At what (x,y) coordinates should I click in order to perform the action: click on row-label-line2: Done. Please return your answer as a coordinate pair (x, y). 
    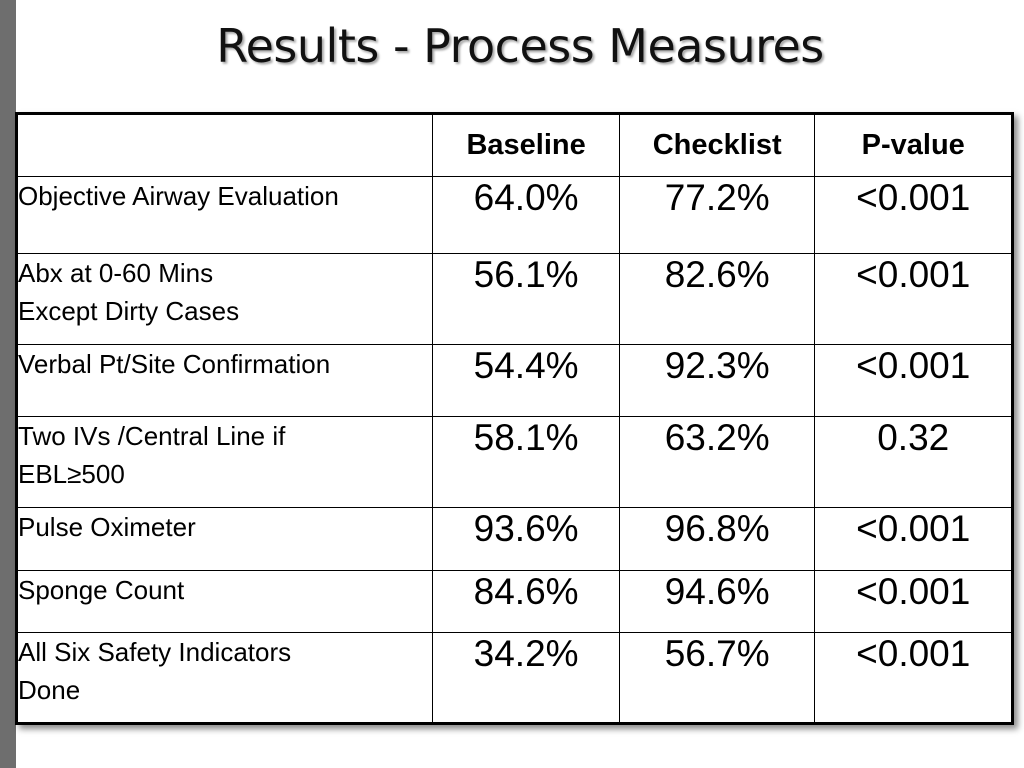
    Looking at the image, I should click on (49, 690).